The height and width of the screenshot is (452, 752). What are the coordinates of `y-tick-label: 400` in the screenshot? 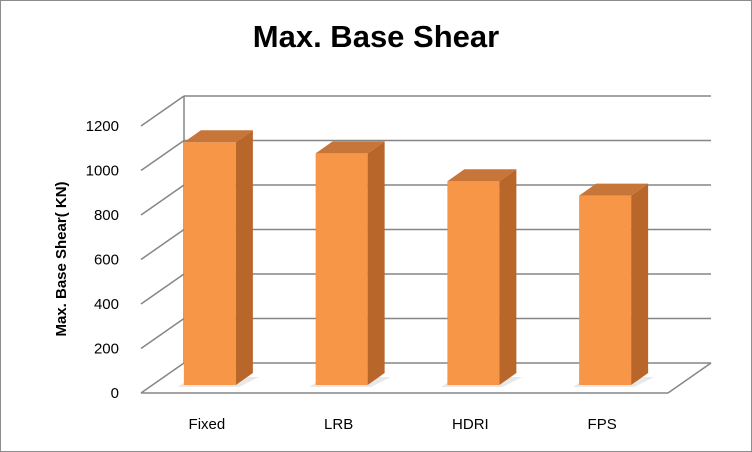 It's located at (106, 304).